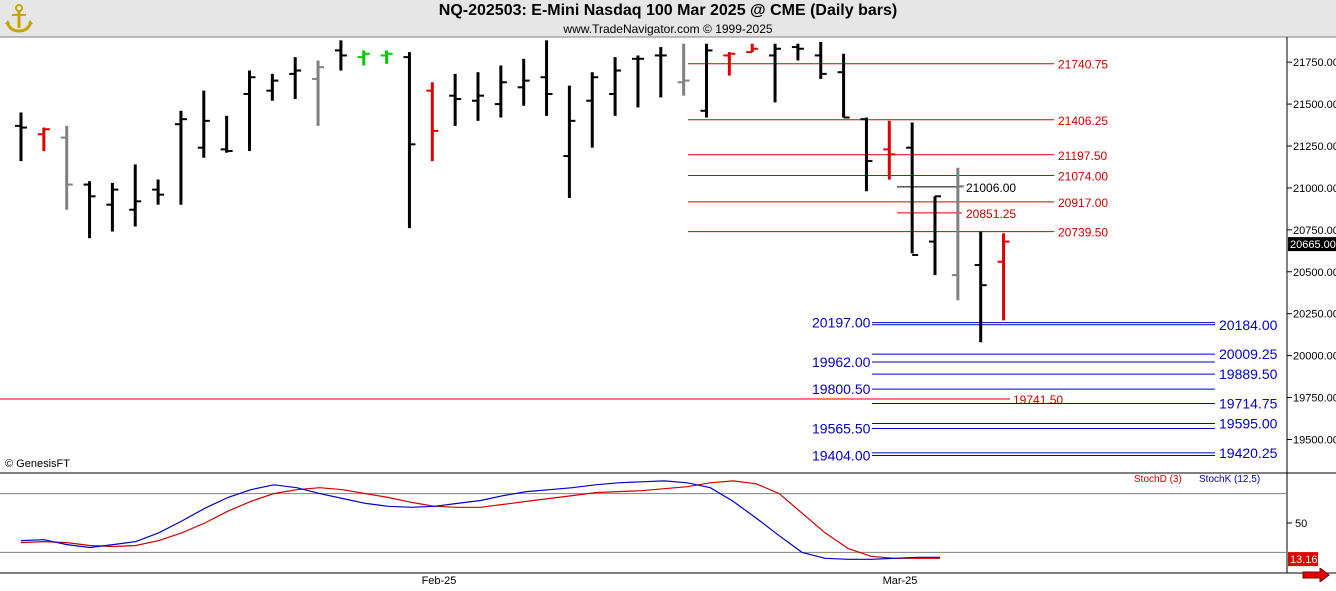 This screenshot has width=1336, height=591. I want to click on x-tick-label: Mar-25, so click(900, 581).